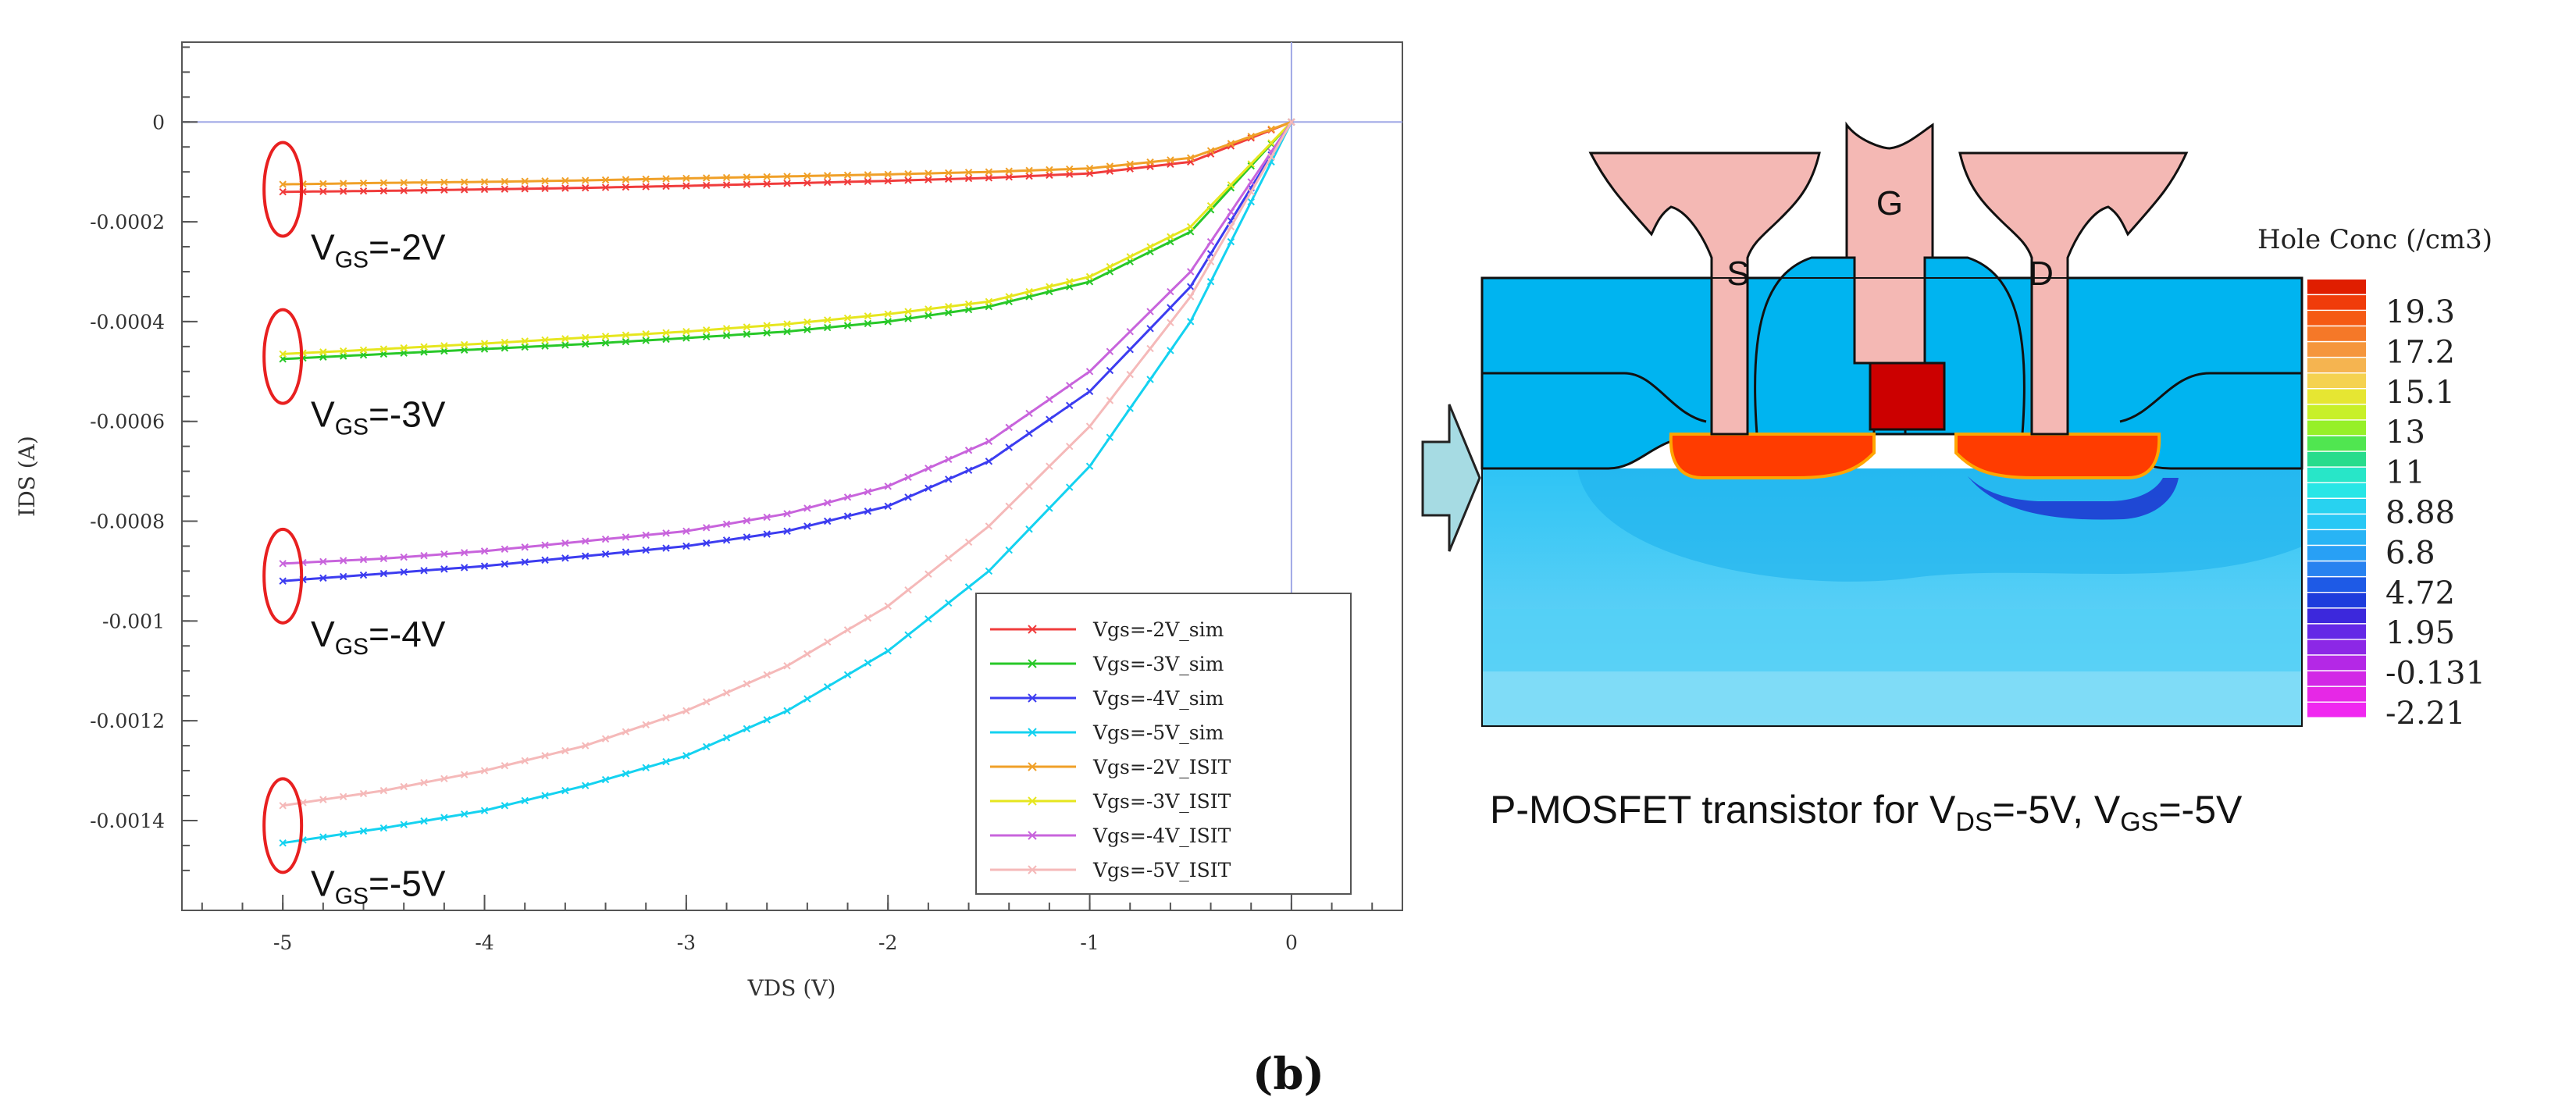 The height and width of the screenshot is (1104, 2576). I want to click on colorbar-value-label: 13, so click(2405, 433).